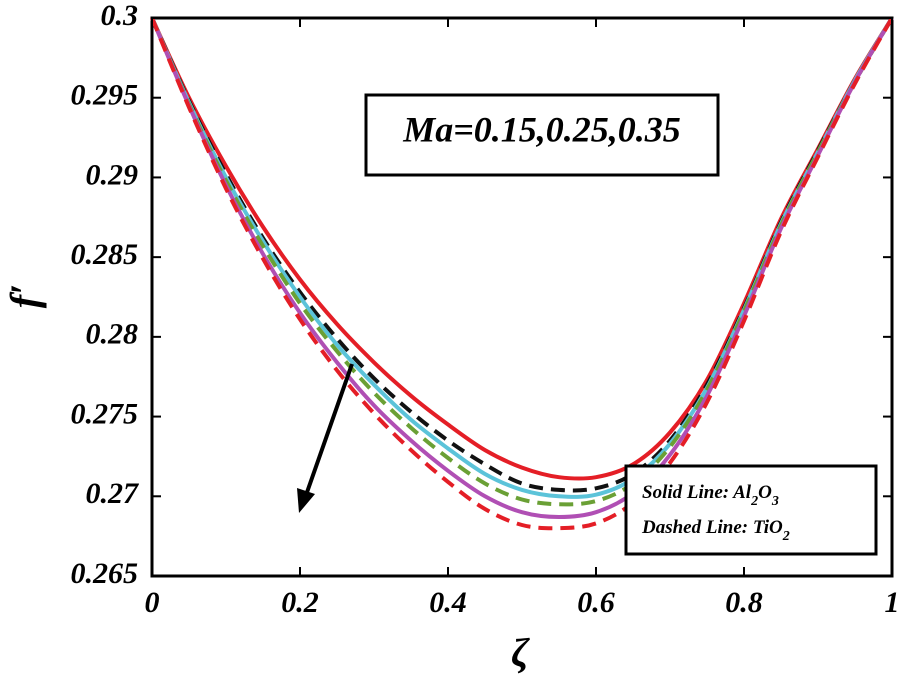  I want to click on y-tick-label: 0.295, so click(105, 95).